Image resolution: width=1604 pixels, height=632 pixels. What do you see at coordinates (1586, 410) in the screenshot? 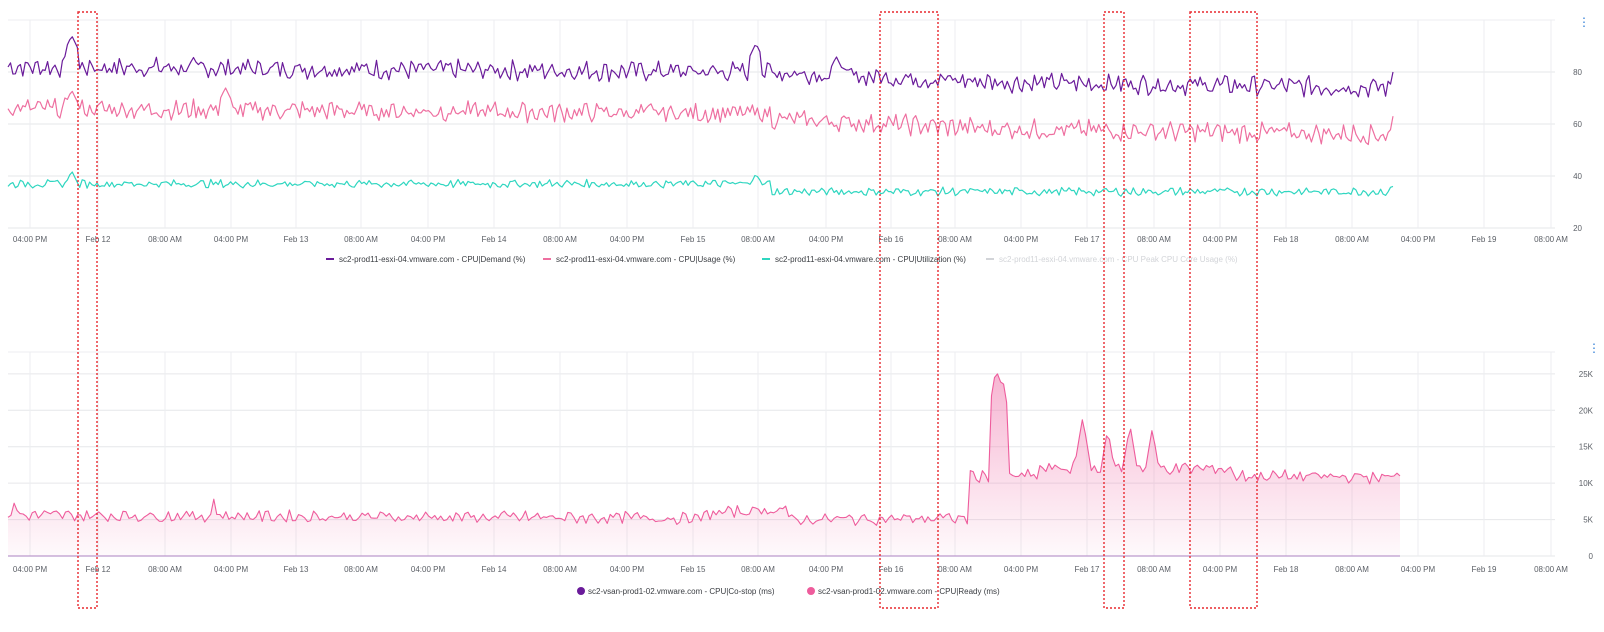
I see `y-tick-label: 20K` at bounding box center [1586, 410].